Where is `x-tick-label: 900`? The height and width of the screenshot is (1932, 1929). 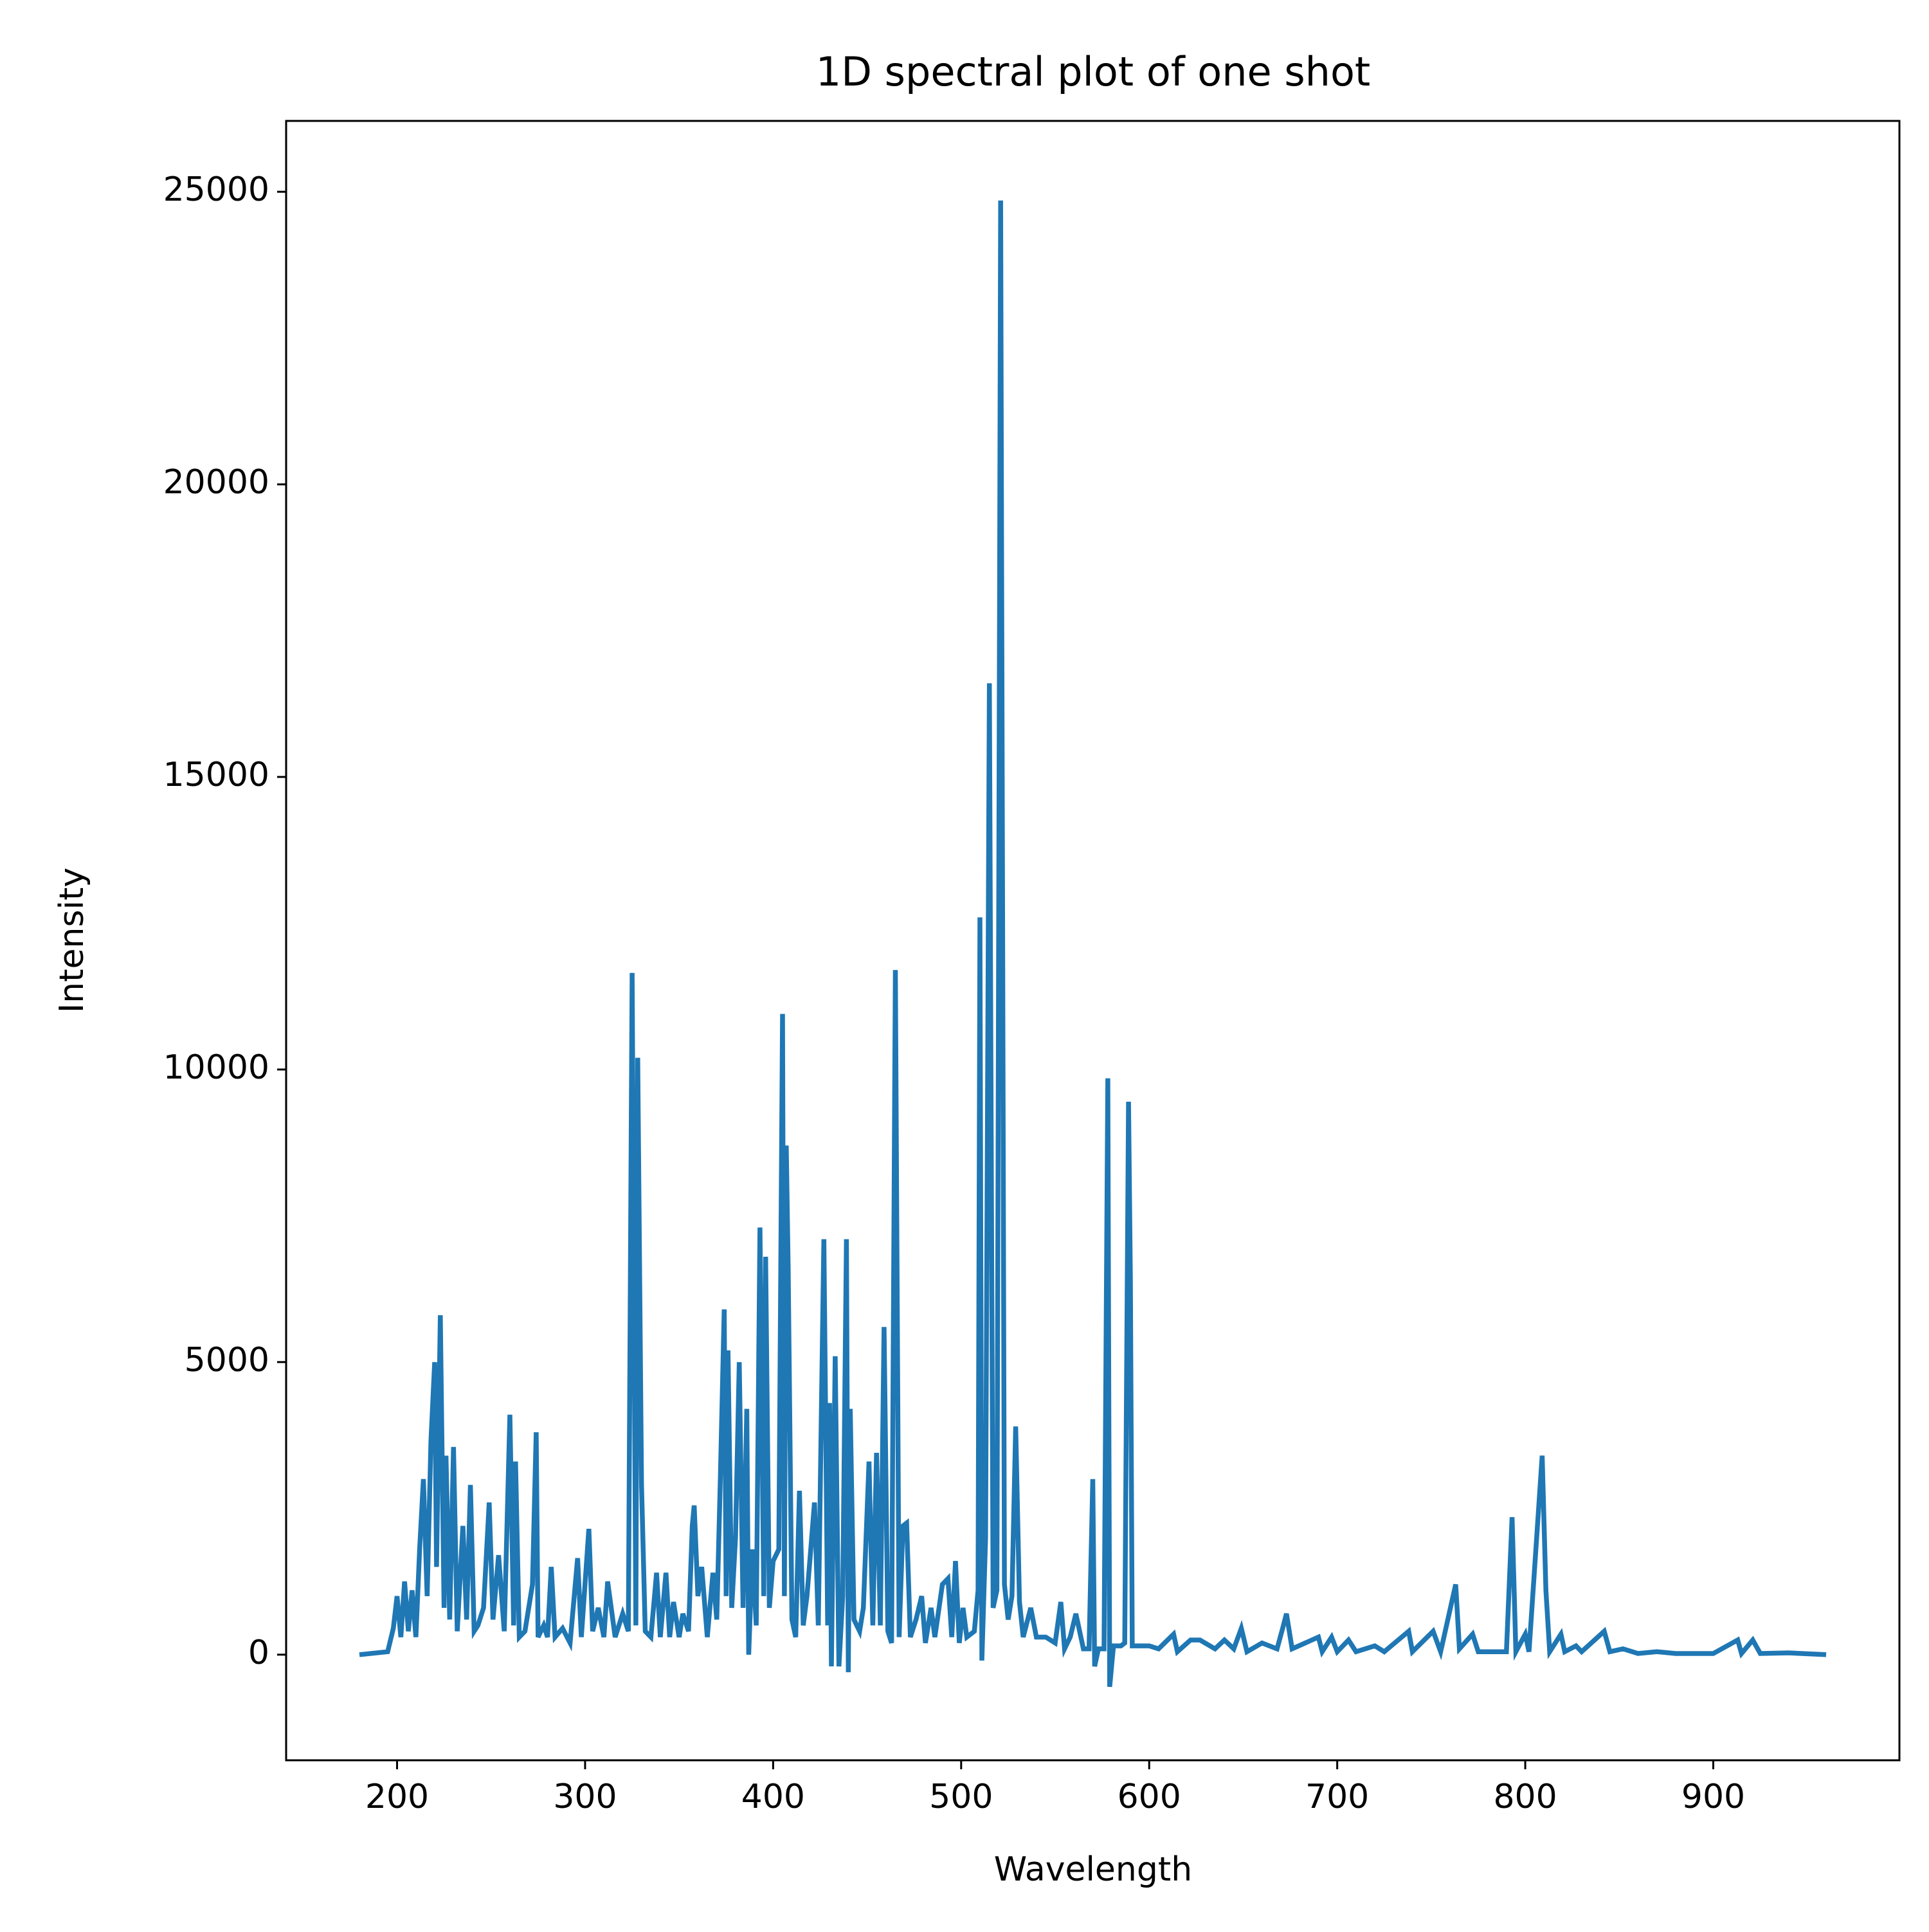
x-tick-label: 900 is located at coordinates (1713, 1797).